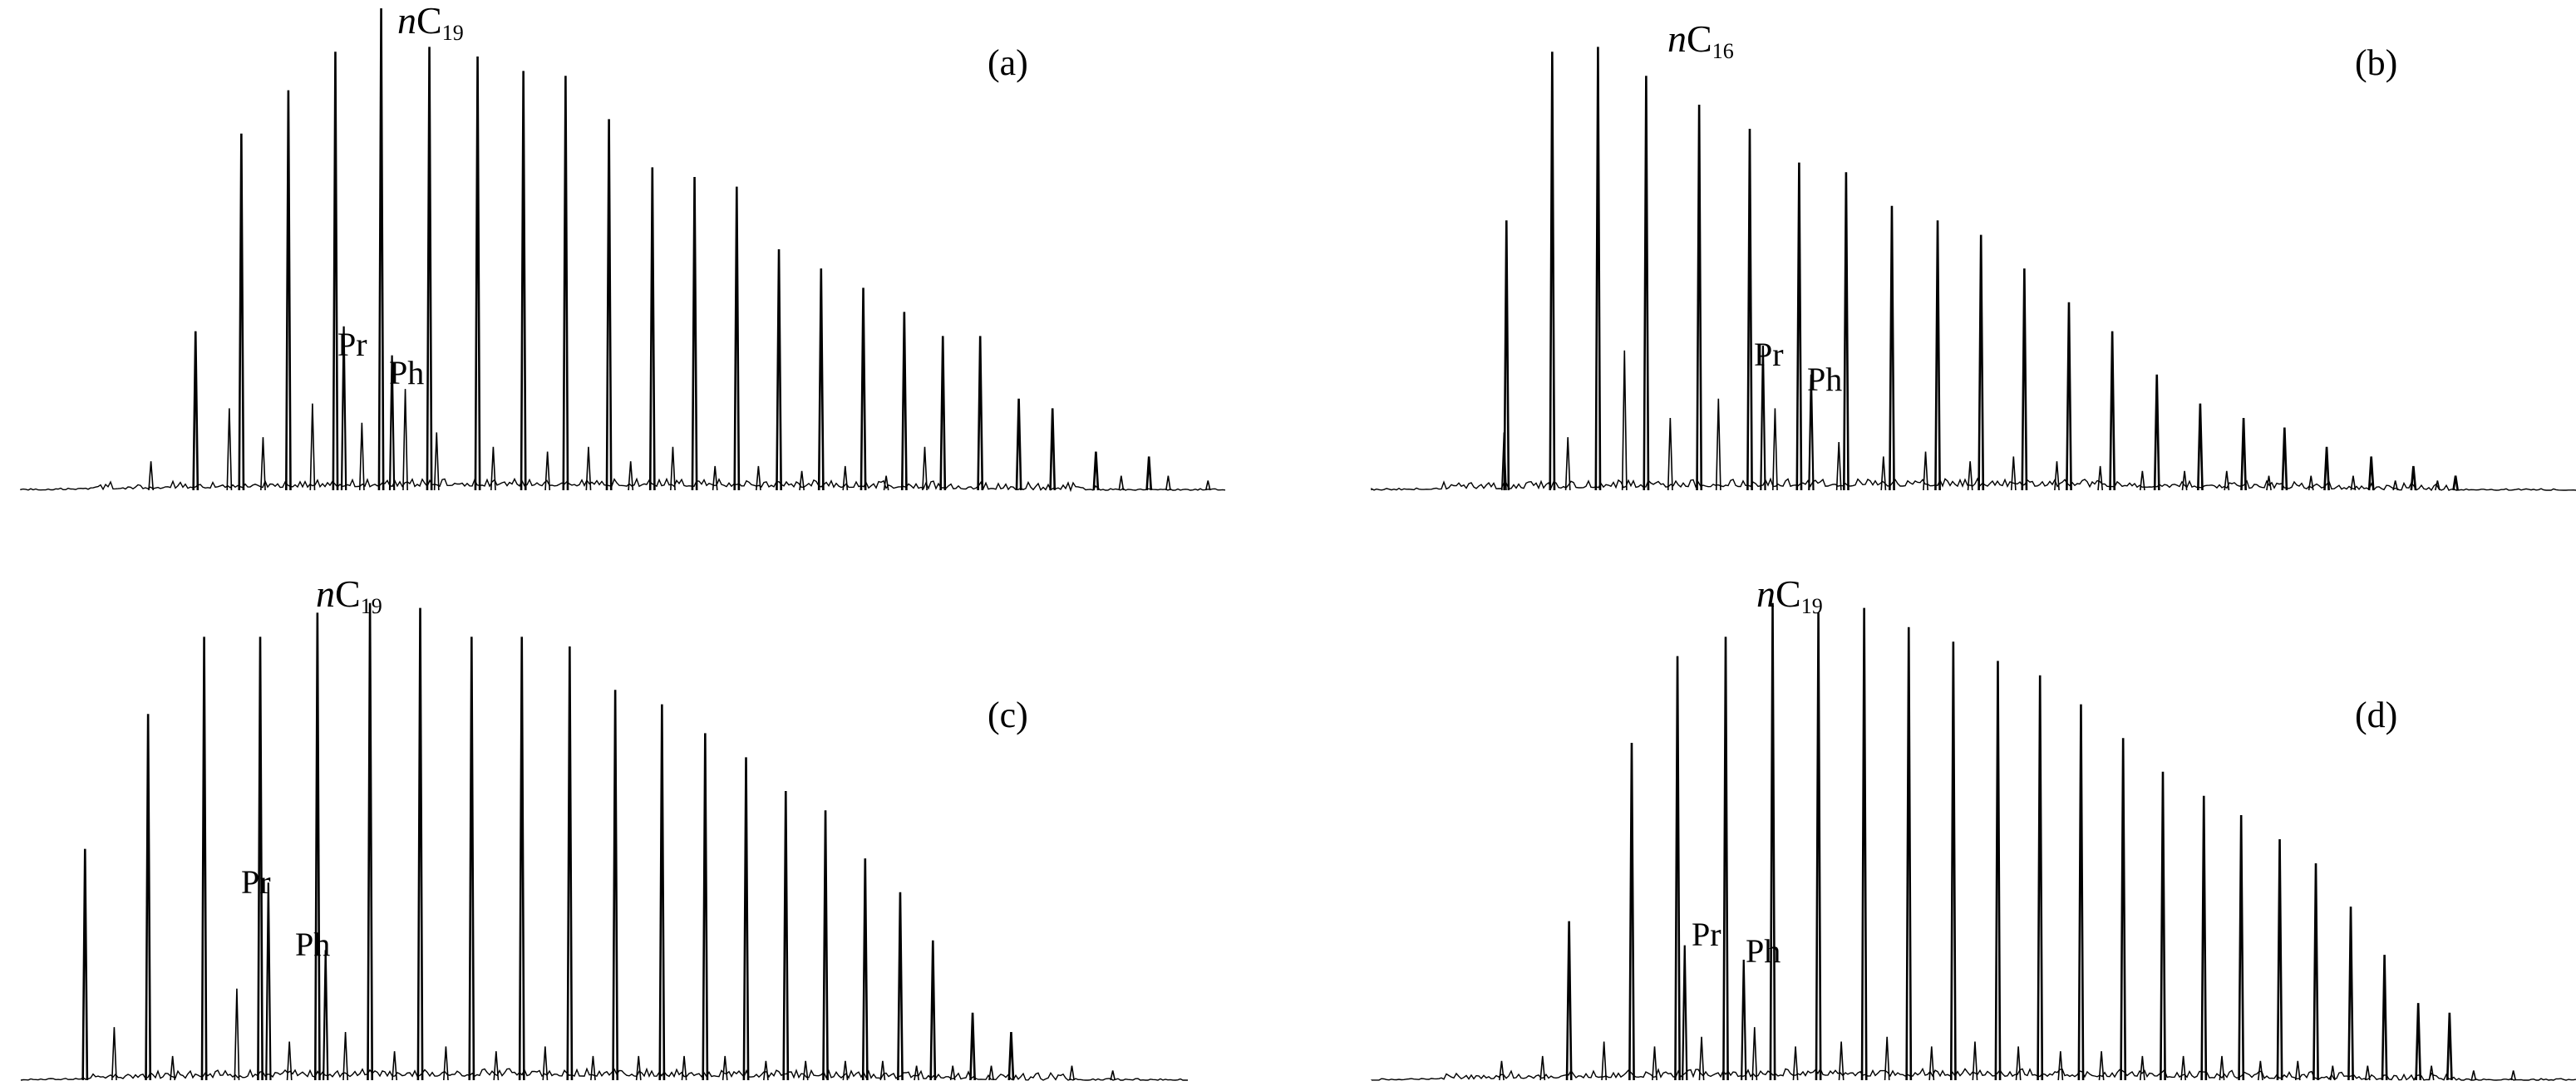 The height and width of the screenshot is (1086, 2576). I want to click on n-alkane-peak-label: nC16, so click(1700, 40).